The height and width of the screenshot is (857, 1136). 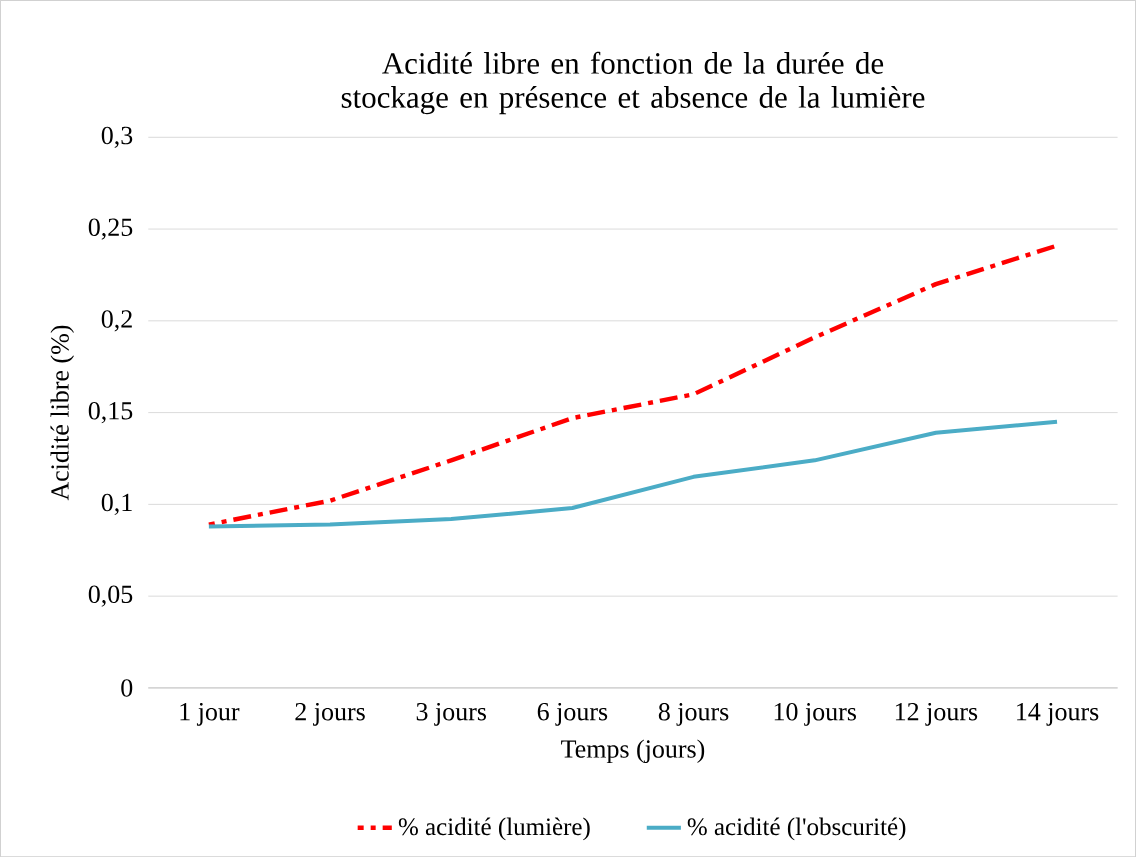 What do you see at coordinates (633, 474) in the screenshot?
I see `line-series` at bounding box center [633, 474].